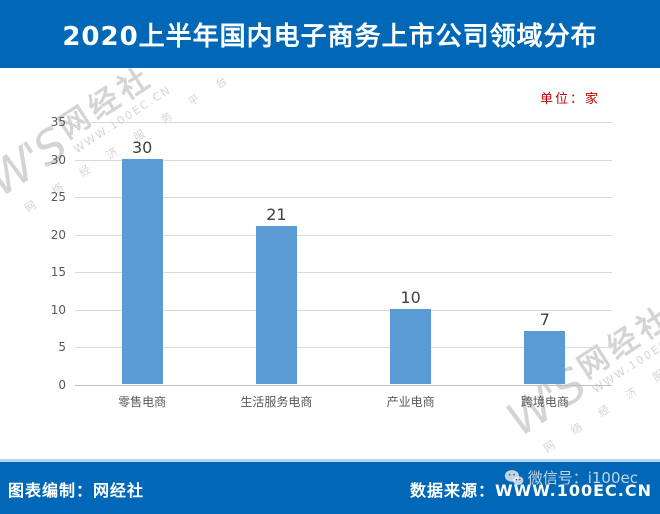 This screenshot has height=514, width=660. I want to click on bar-value-label: 10, so click(410, 297).